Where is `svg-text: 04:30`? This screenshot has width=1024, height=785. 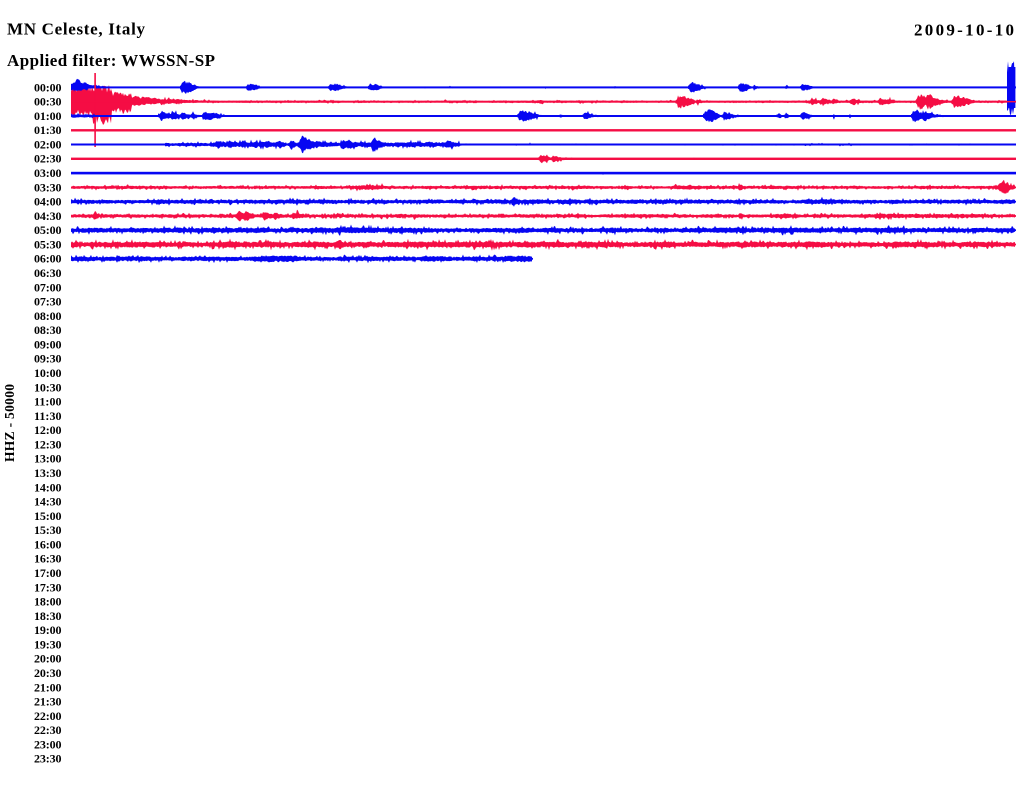
svg-text: 04:30 is located at coordinates (48, 216).